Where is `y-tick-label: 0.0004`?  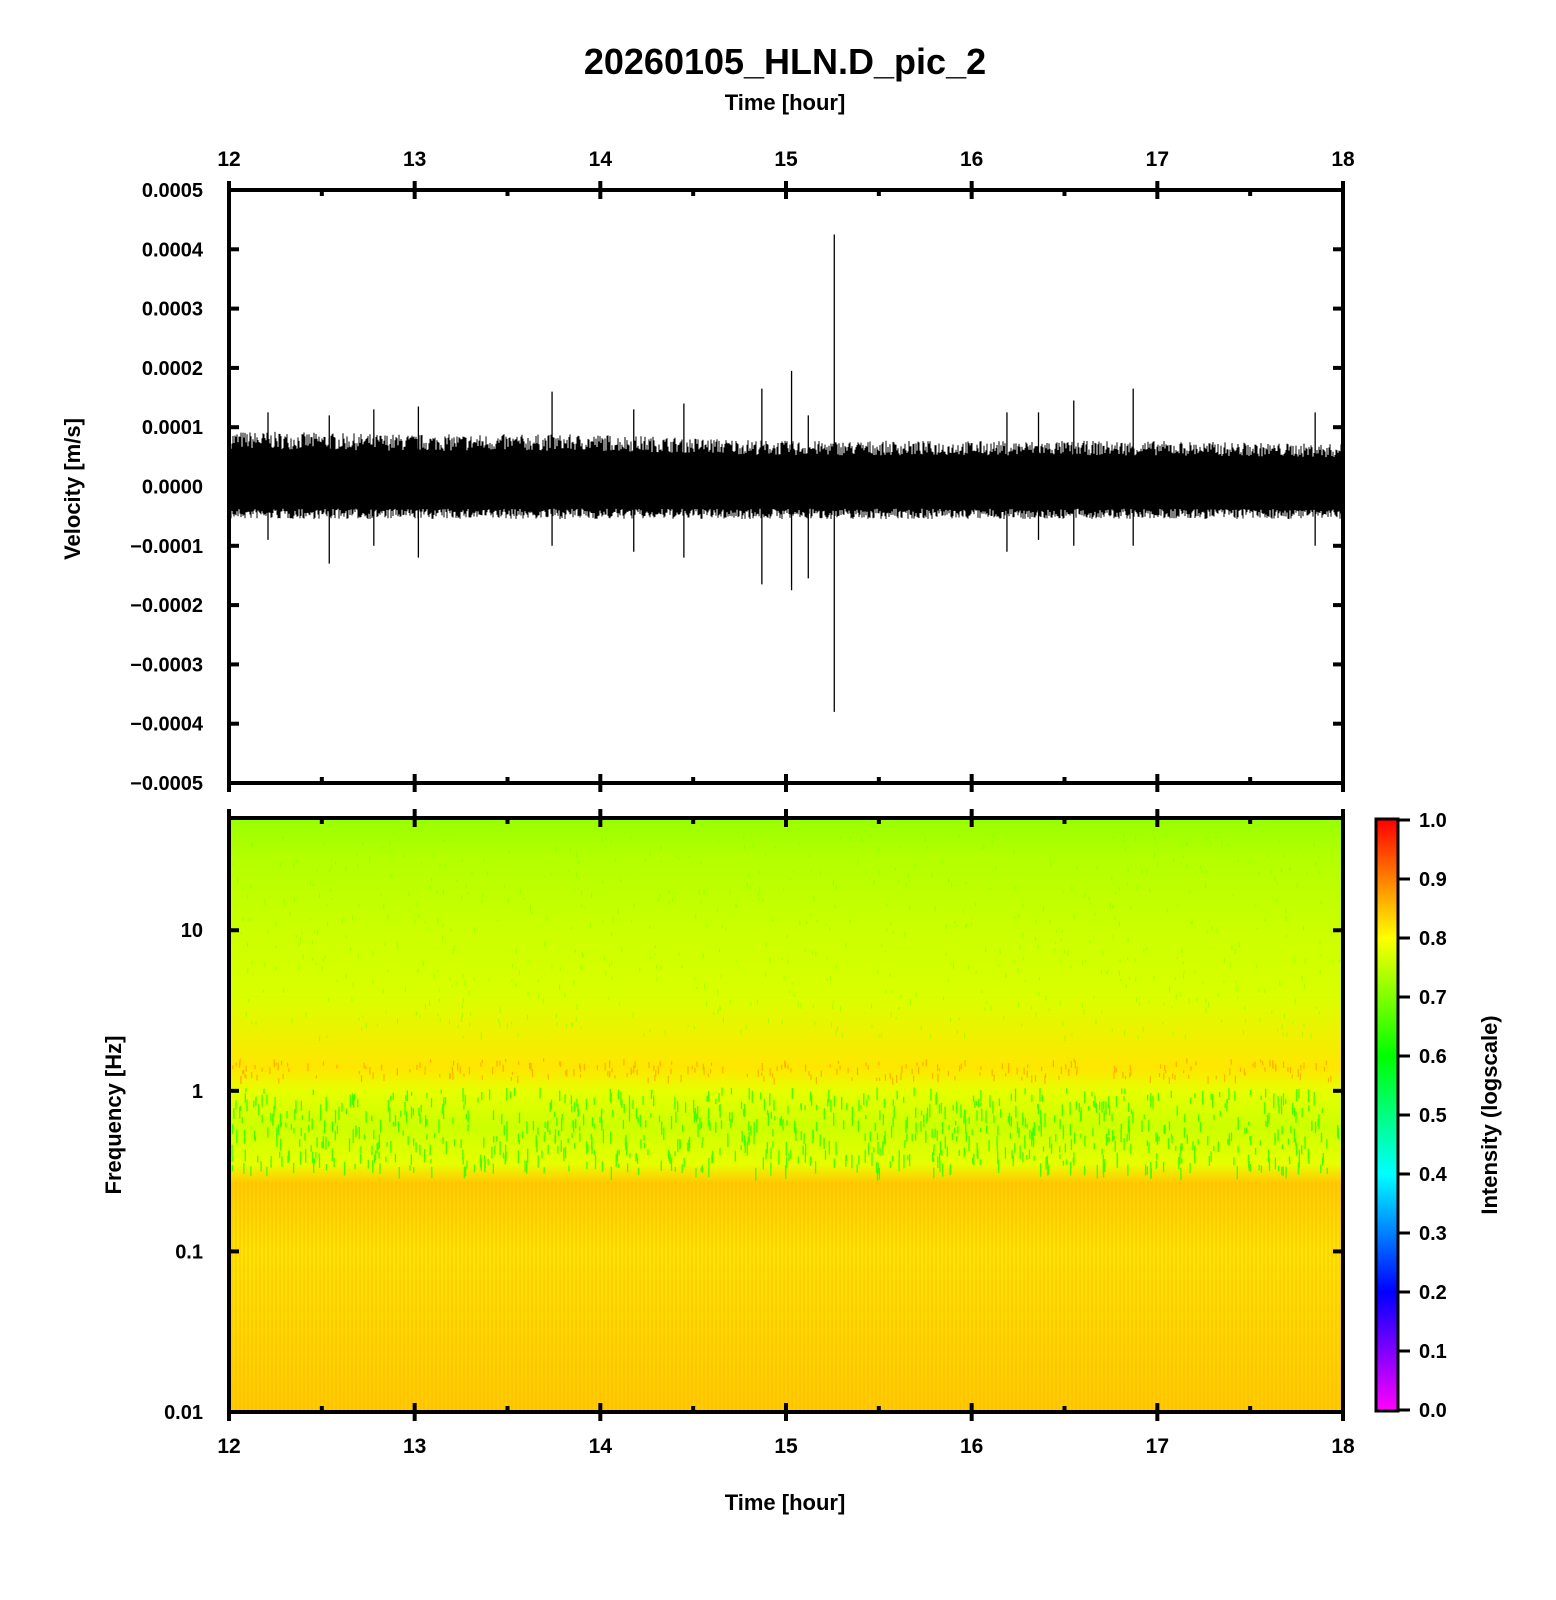
y-tick-label: 0.0004 is located at coordinates (173, 250).